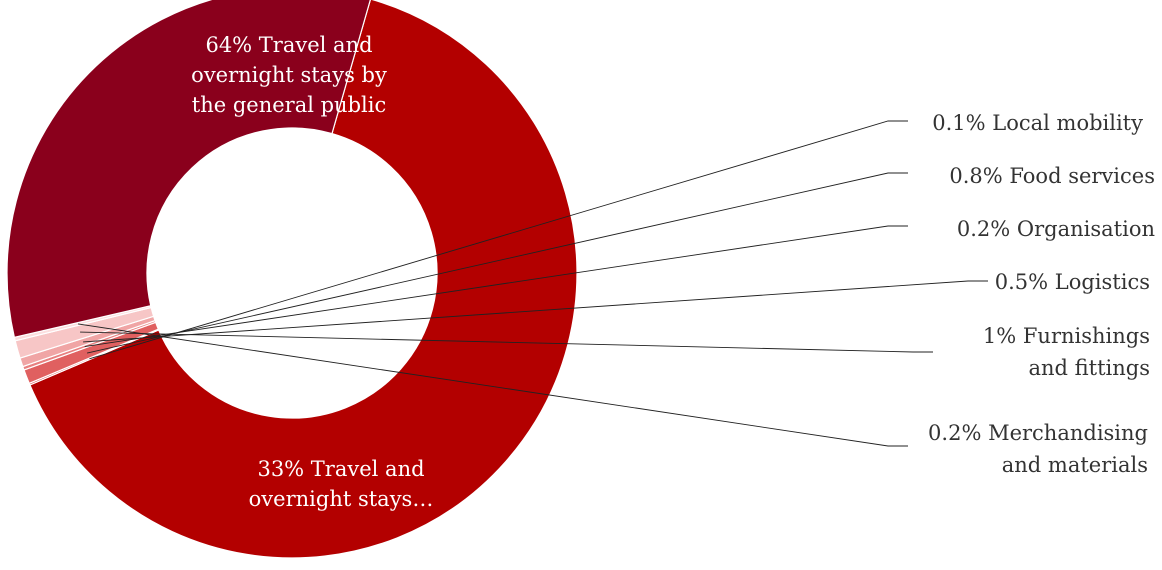  What do you see at coordinates (1089, 368) in the screenshot?
I see `slice-label-line: and fittings` at bounding box center [1089, 368].